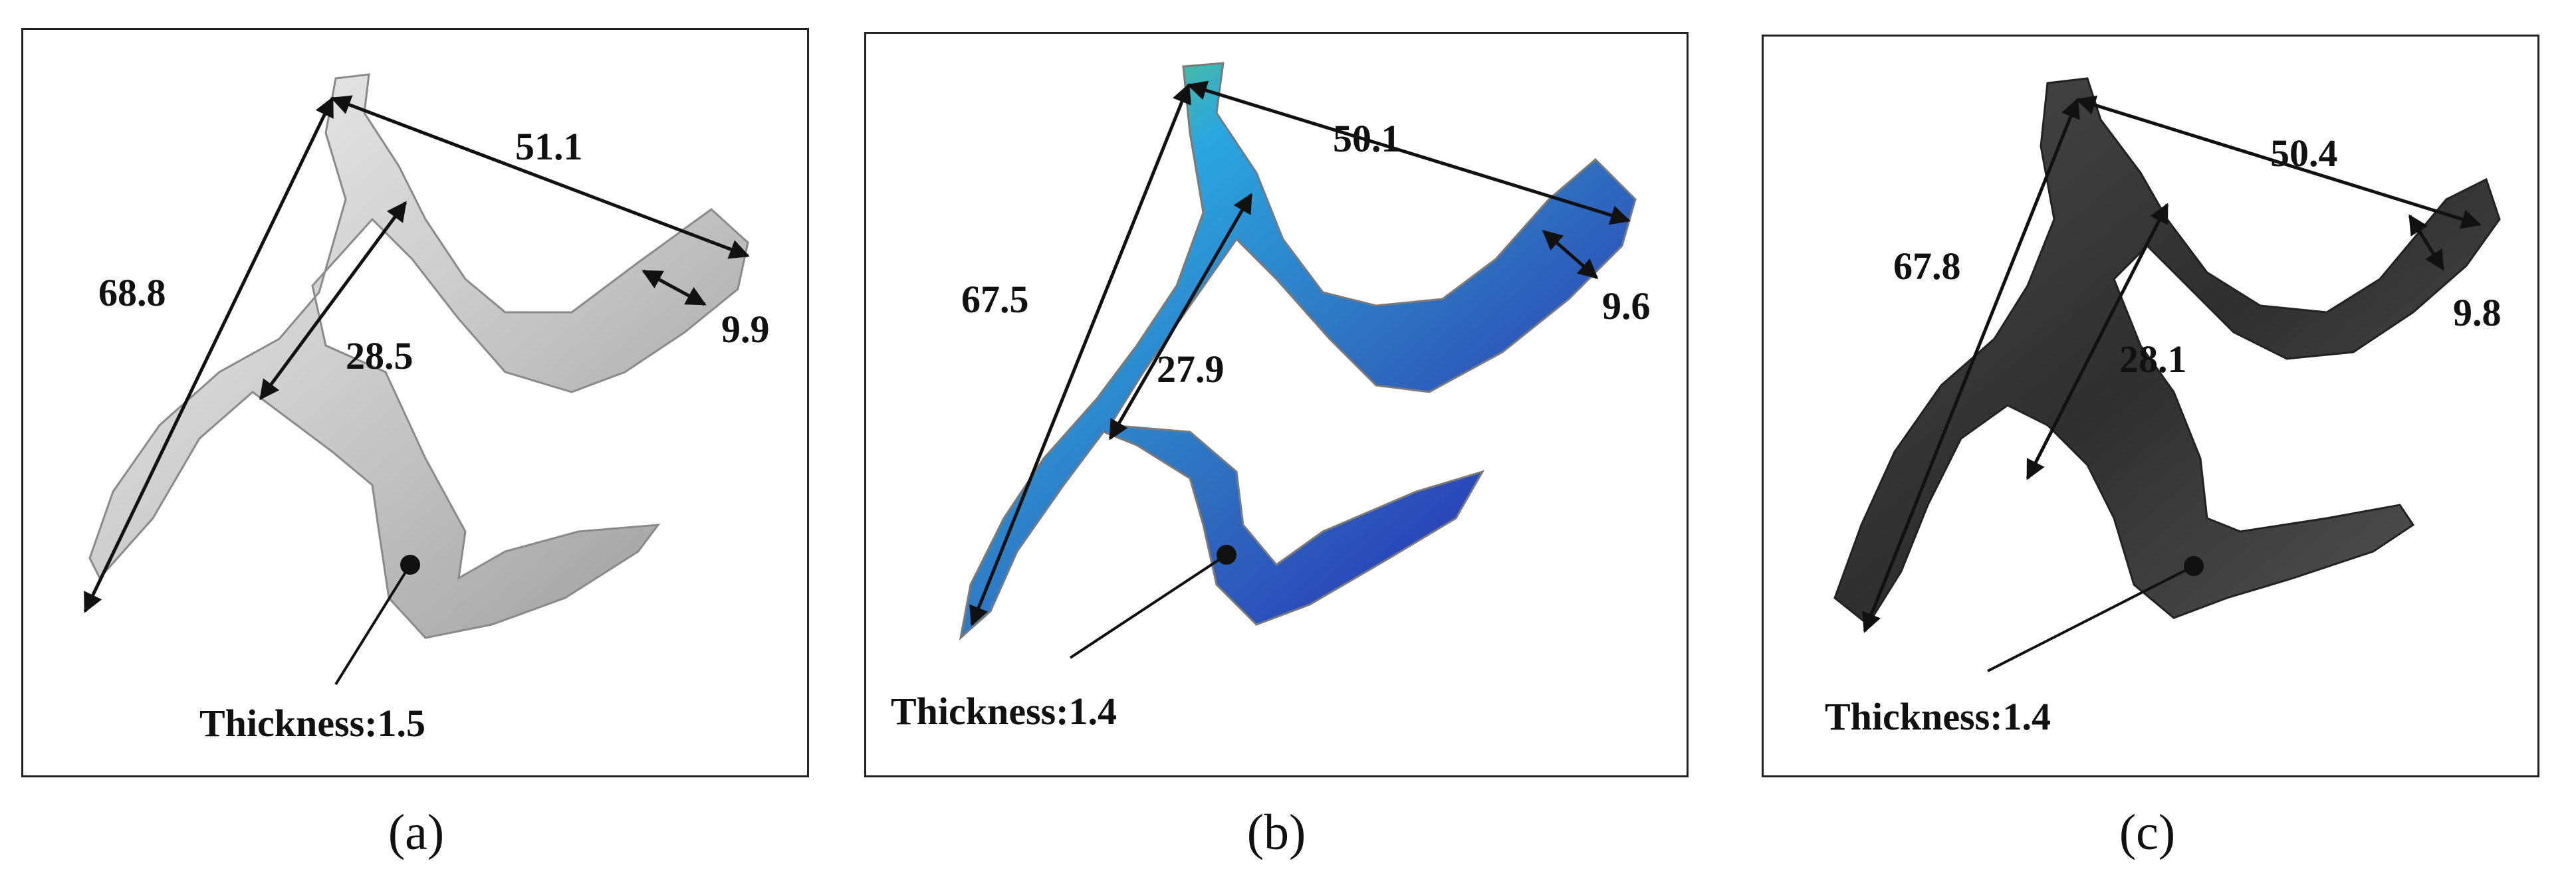  I want to click on panel-b-dim-width: 9.6, so click(1626, 306).